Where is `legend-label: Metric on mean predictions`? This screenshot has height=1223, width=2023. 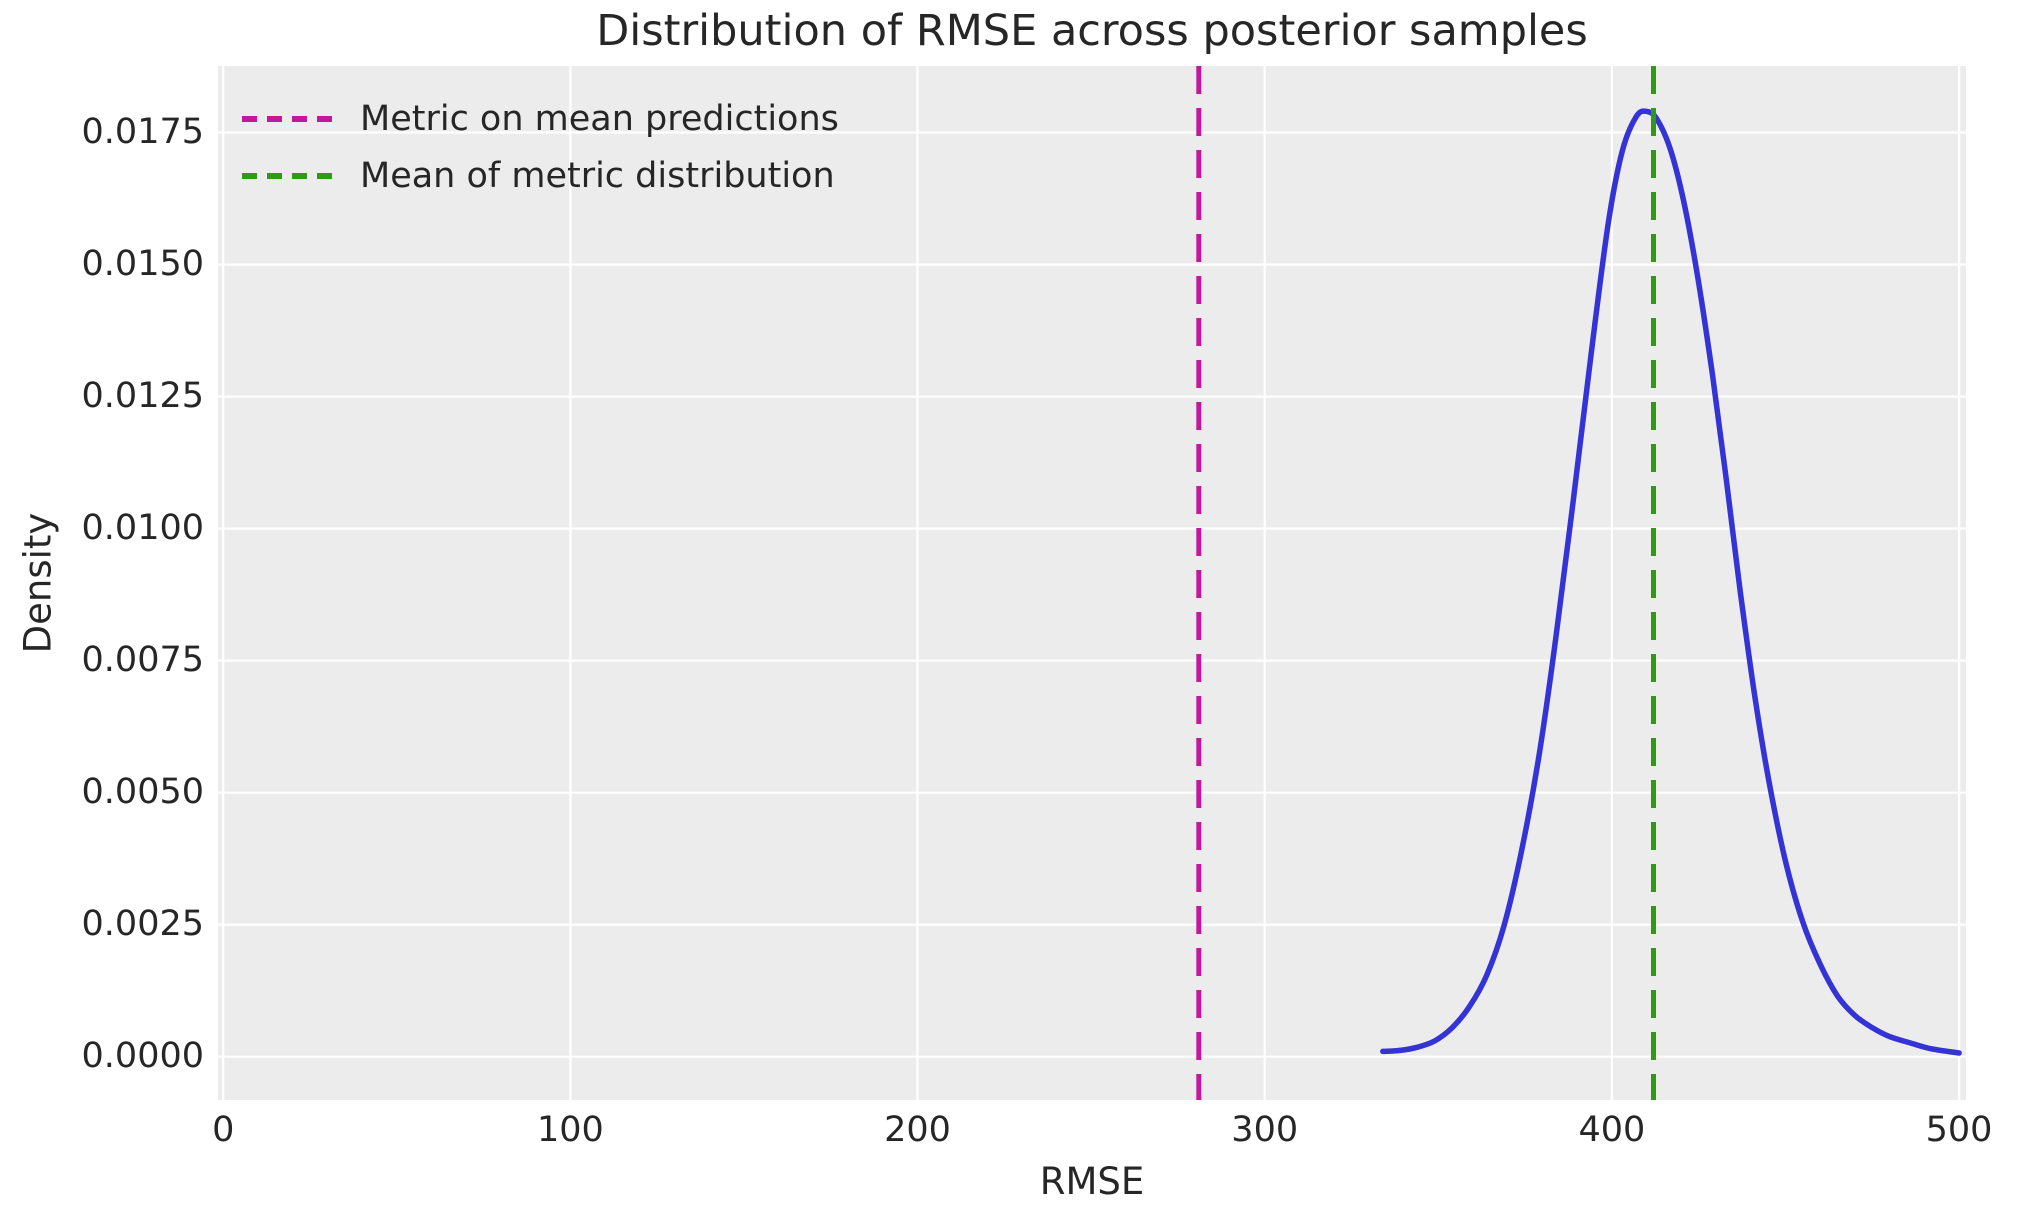
legend-label: Metric on mean predictions is located at coordinates (599, 118).